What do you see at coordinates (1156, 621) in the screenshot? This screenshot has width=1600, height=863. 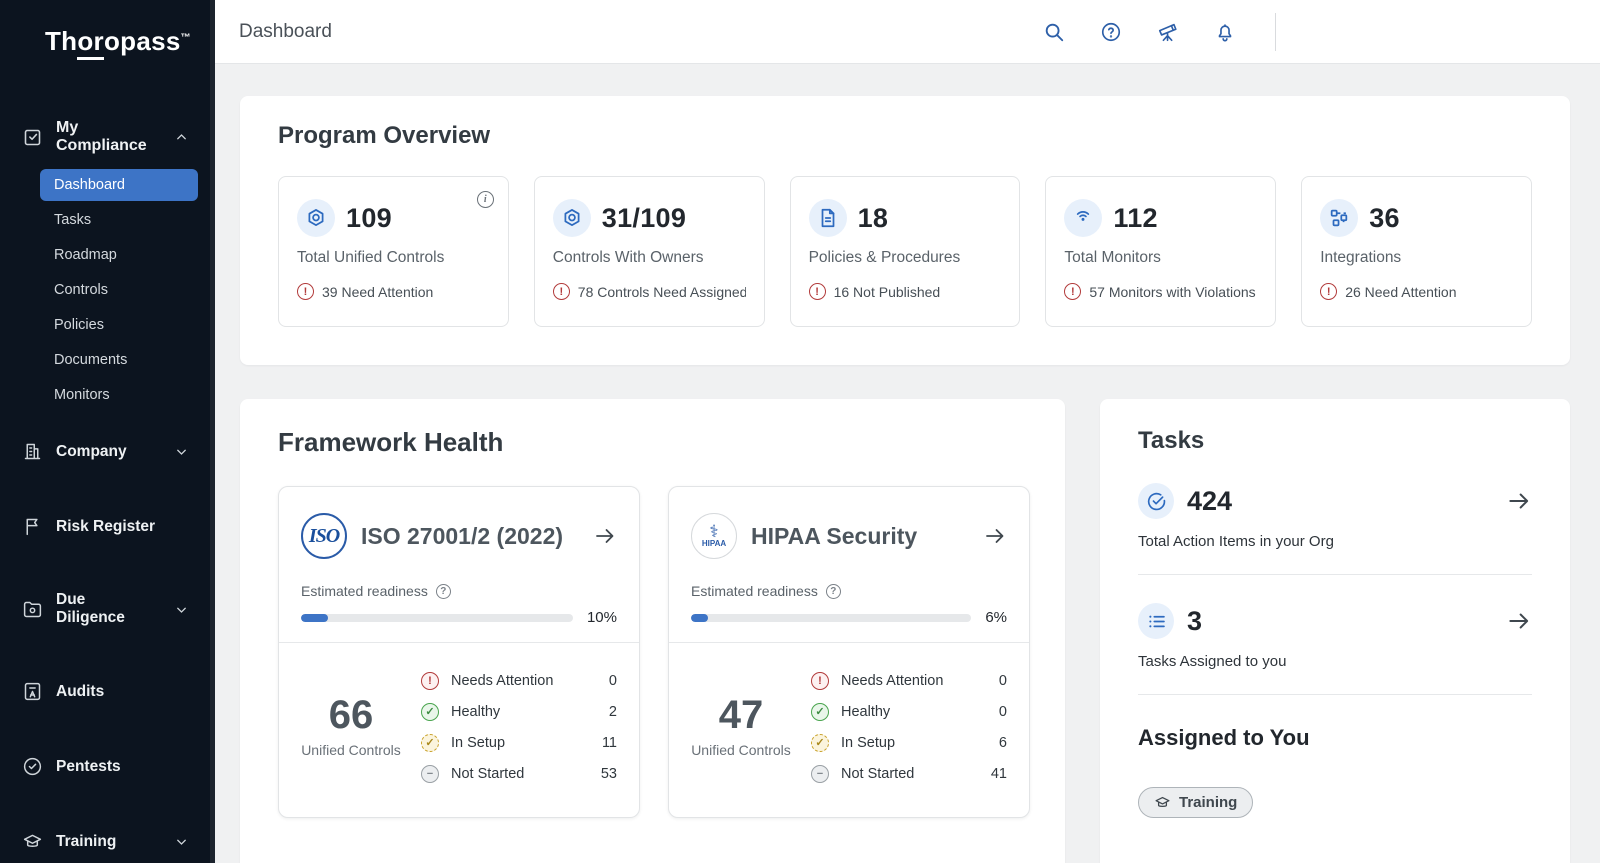 I see `task-list-icon` at bounding box center [1156, 621].